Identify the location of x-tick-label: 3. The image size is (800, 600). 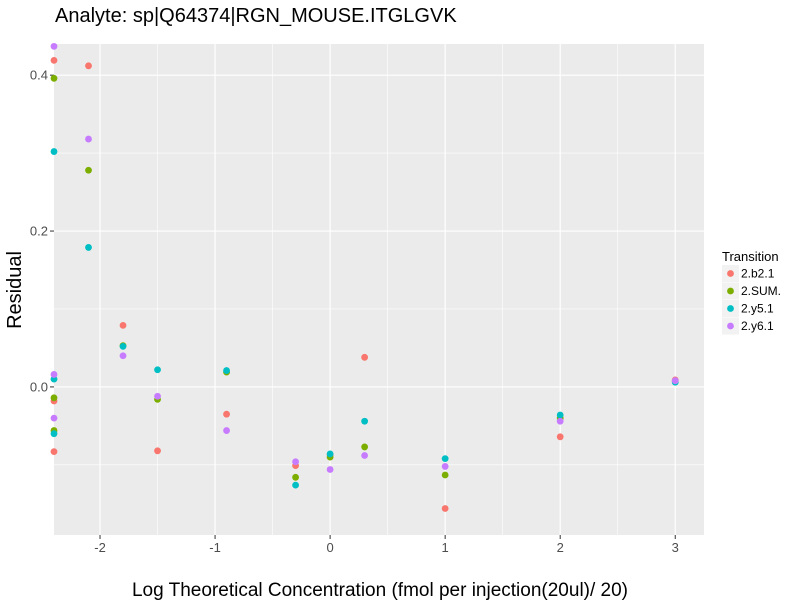
(675, 547).